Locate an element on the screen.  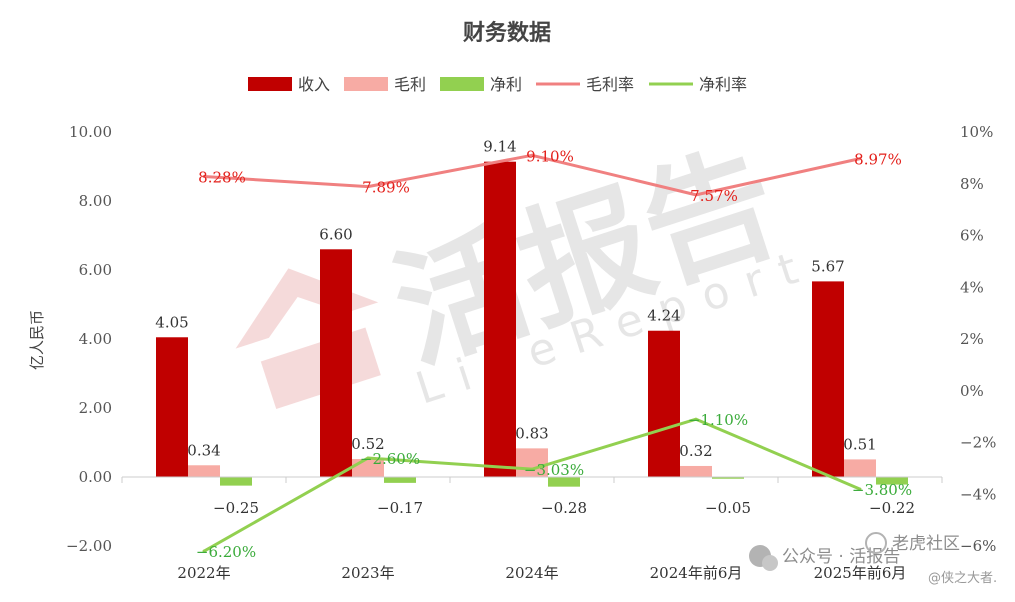
y2-tick-label: 0% is located at coordinates (972, 391).